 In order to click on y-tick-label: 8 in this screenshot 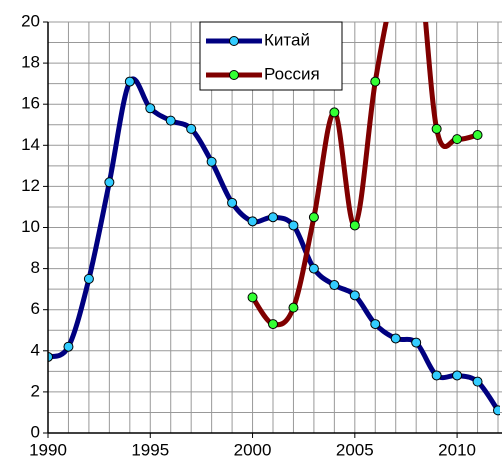, I will do `click(35, 267)`.